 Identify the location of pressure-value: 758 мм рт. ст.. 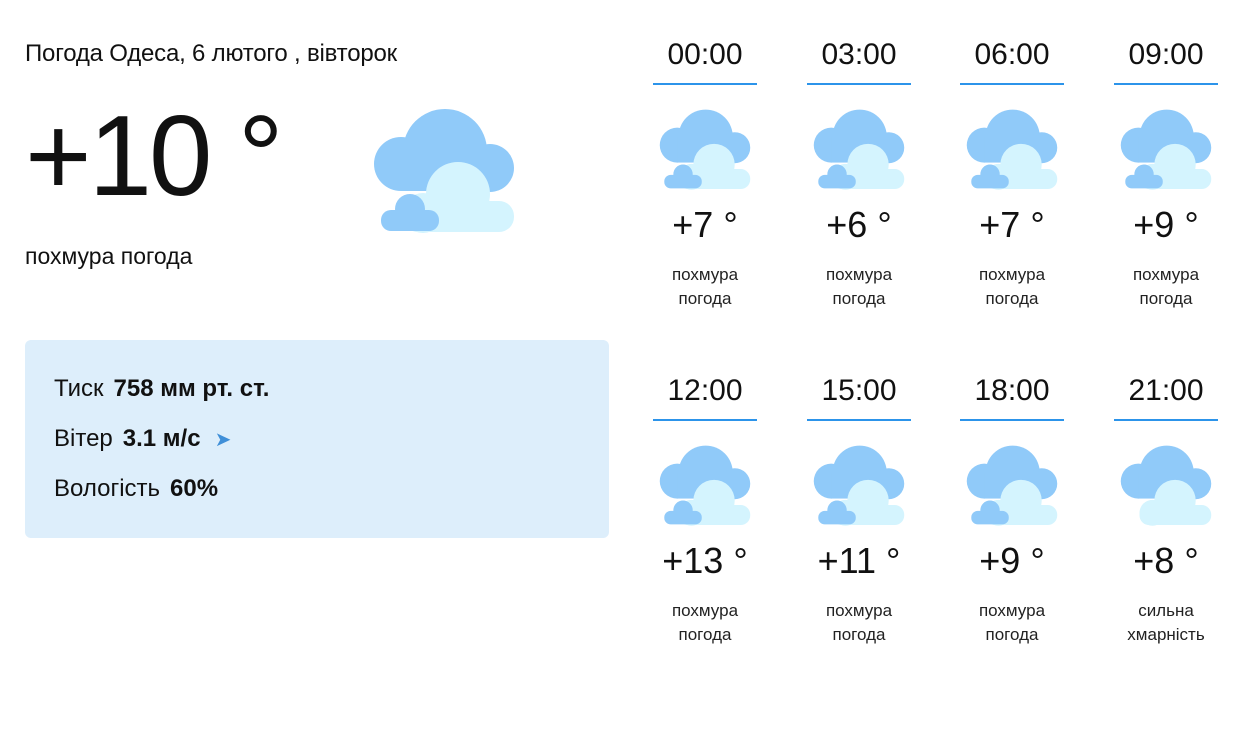
(191, 388).